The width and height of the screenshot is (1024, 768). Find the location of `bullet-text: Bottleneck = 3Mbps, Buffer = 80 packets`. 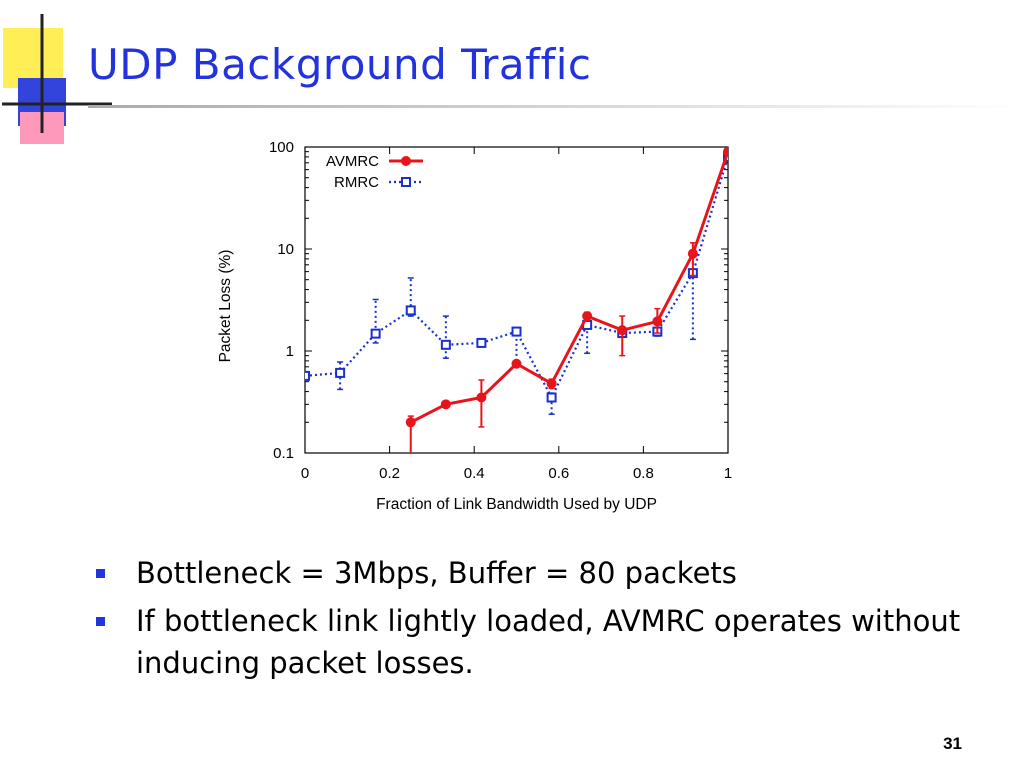

bullet-text: Bottleneck = 3Mbps, Buffer = 80 packets is located at coordinates (436, 573).